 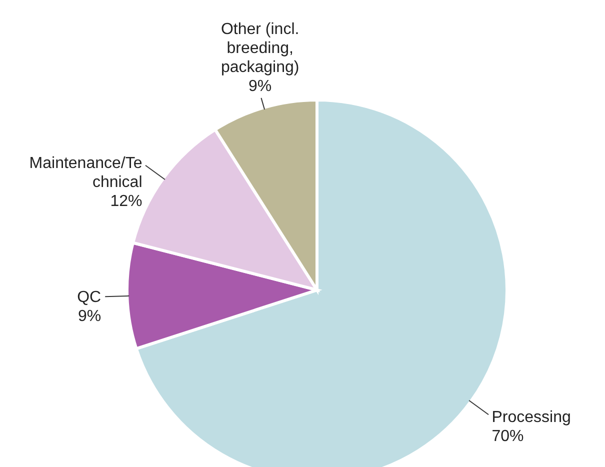 What do you see at coordinates (508, 436) in the screenshot?
I see `data-label: 70%` at bounding box center [508, 436].